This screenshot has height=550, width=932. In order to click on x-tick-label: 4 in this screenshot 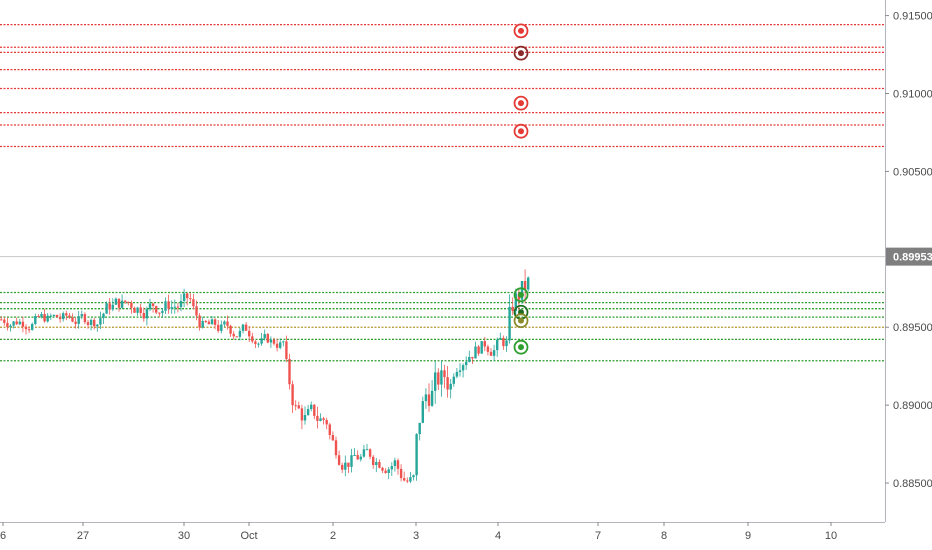, I will do `click(498, 536)`.